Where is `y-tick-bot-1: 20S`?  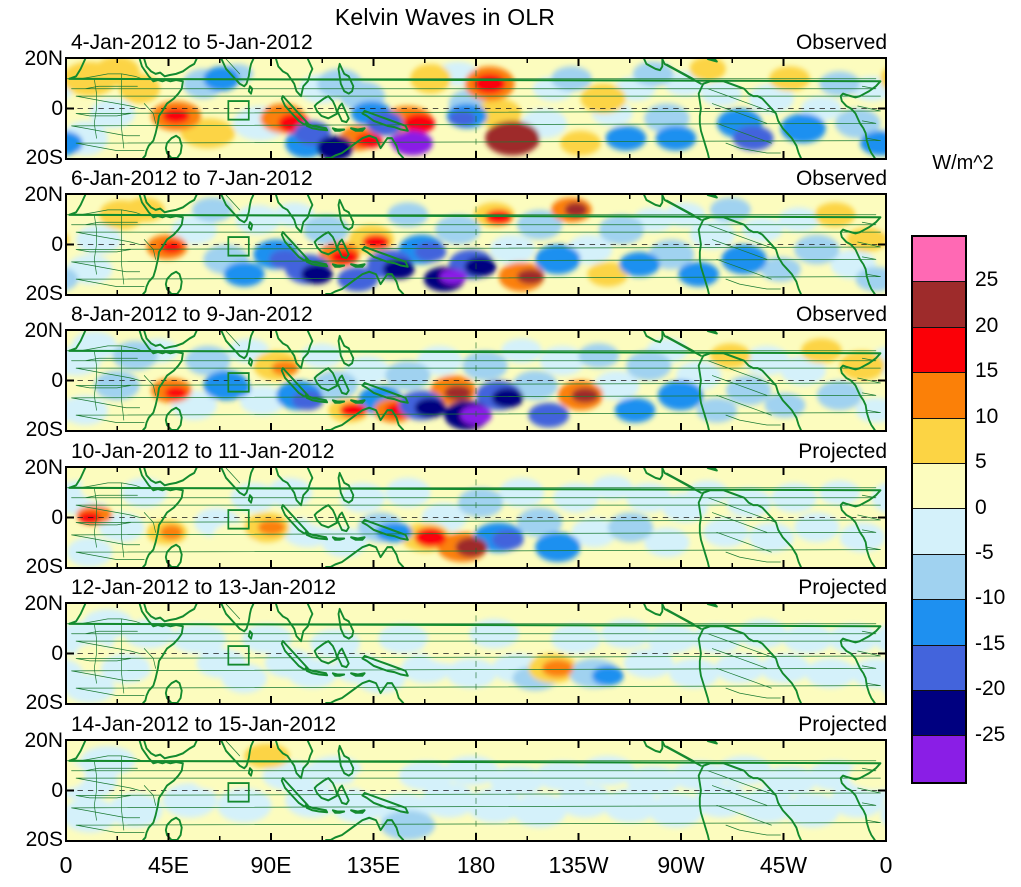
y-tick-bot-1: 20S is located at coordinates (44, 157).